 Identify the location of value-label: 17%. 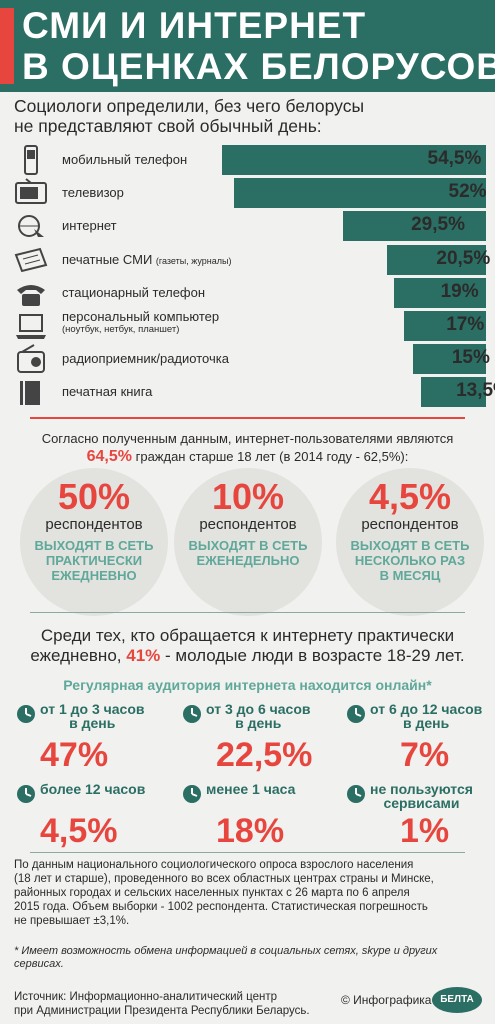
(465, 324).